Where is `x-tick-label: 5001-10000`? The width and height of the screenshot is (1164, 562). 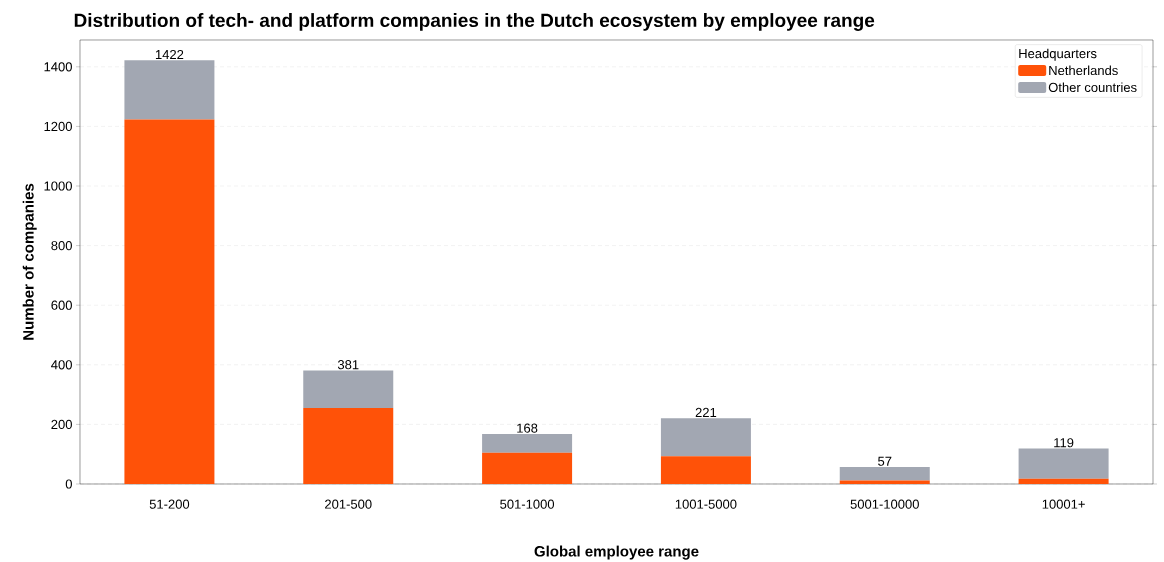
x-tick-label: 5001-10000 is located at coordinates (884, 504).